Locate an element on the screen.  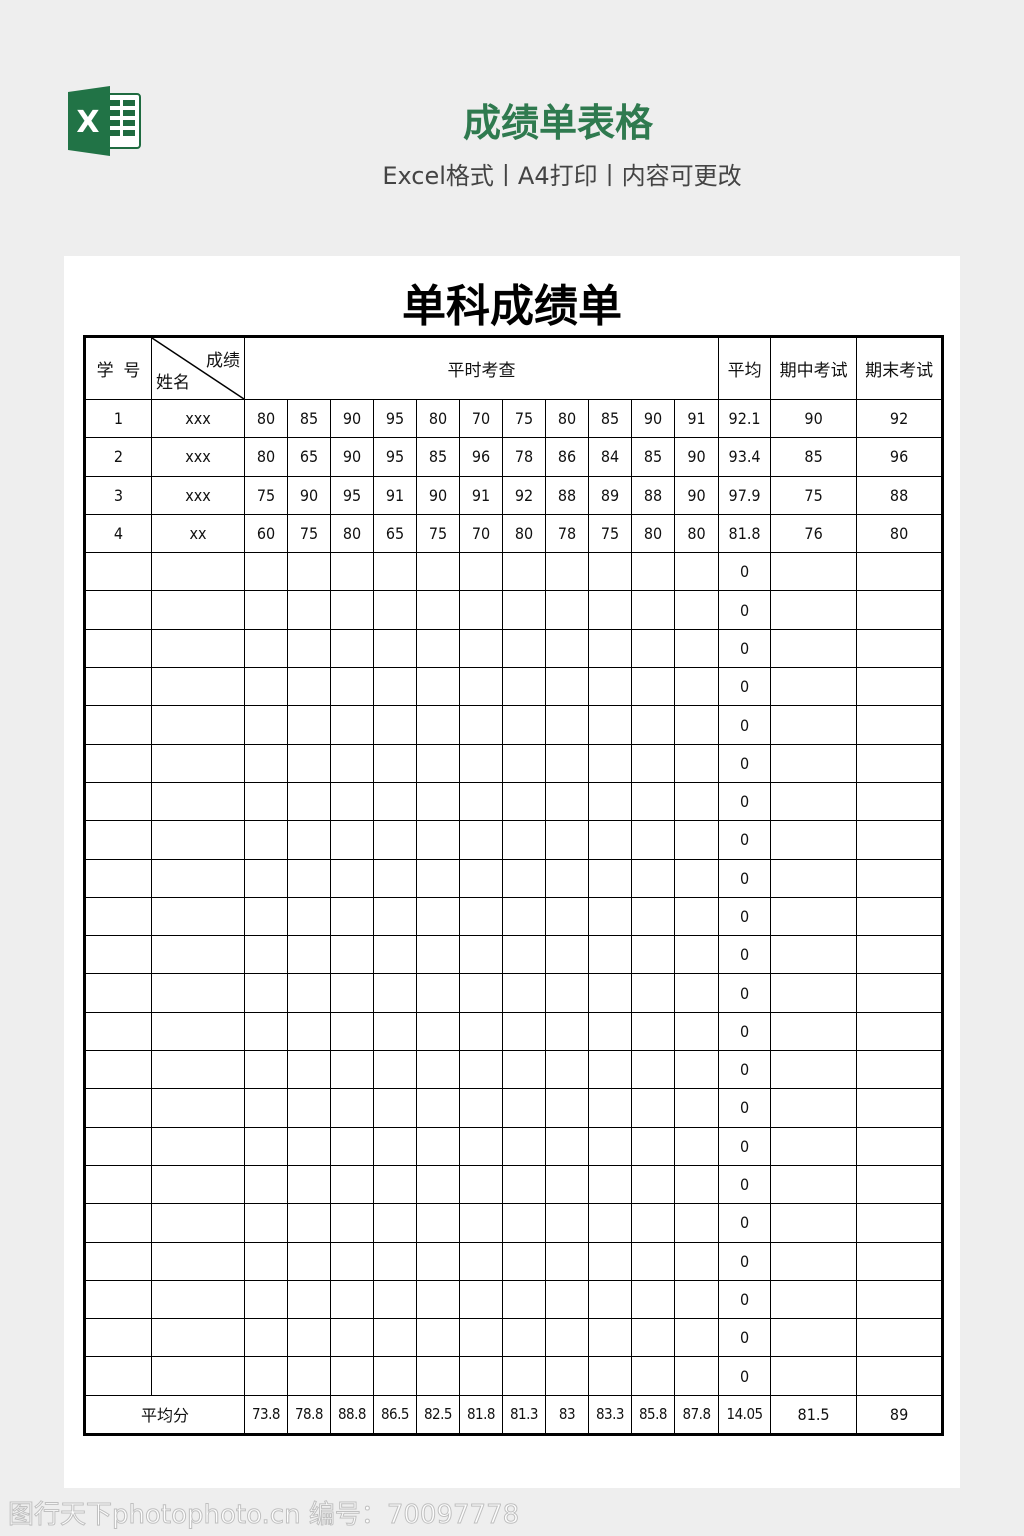
cell-final: 80 is located at coordinates (900, 533).